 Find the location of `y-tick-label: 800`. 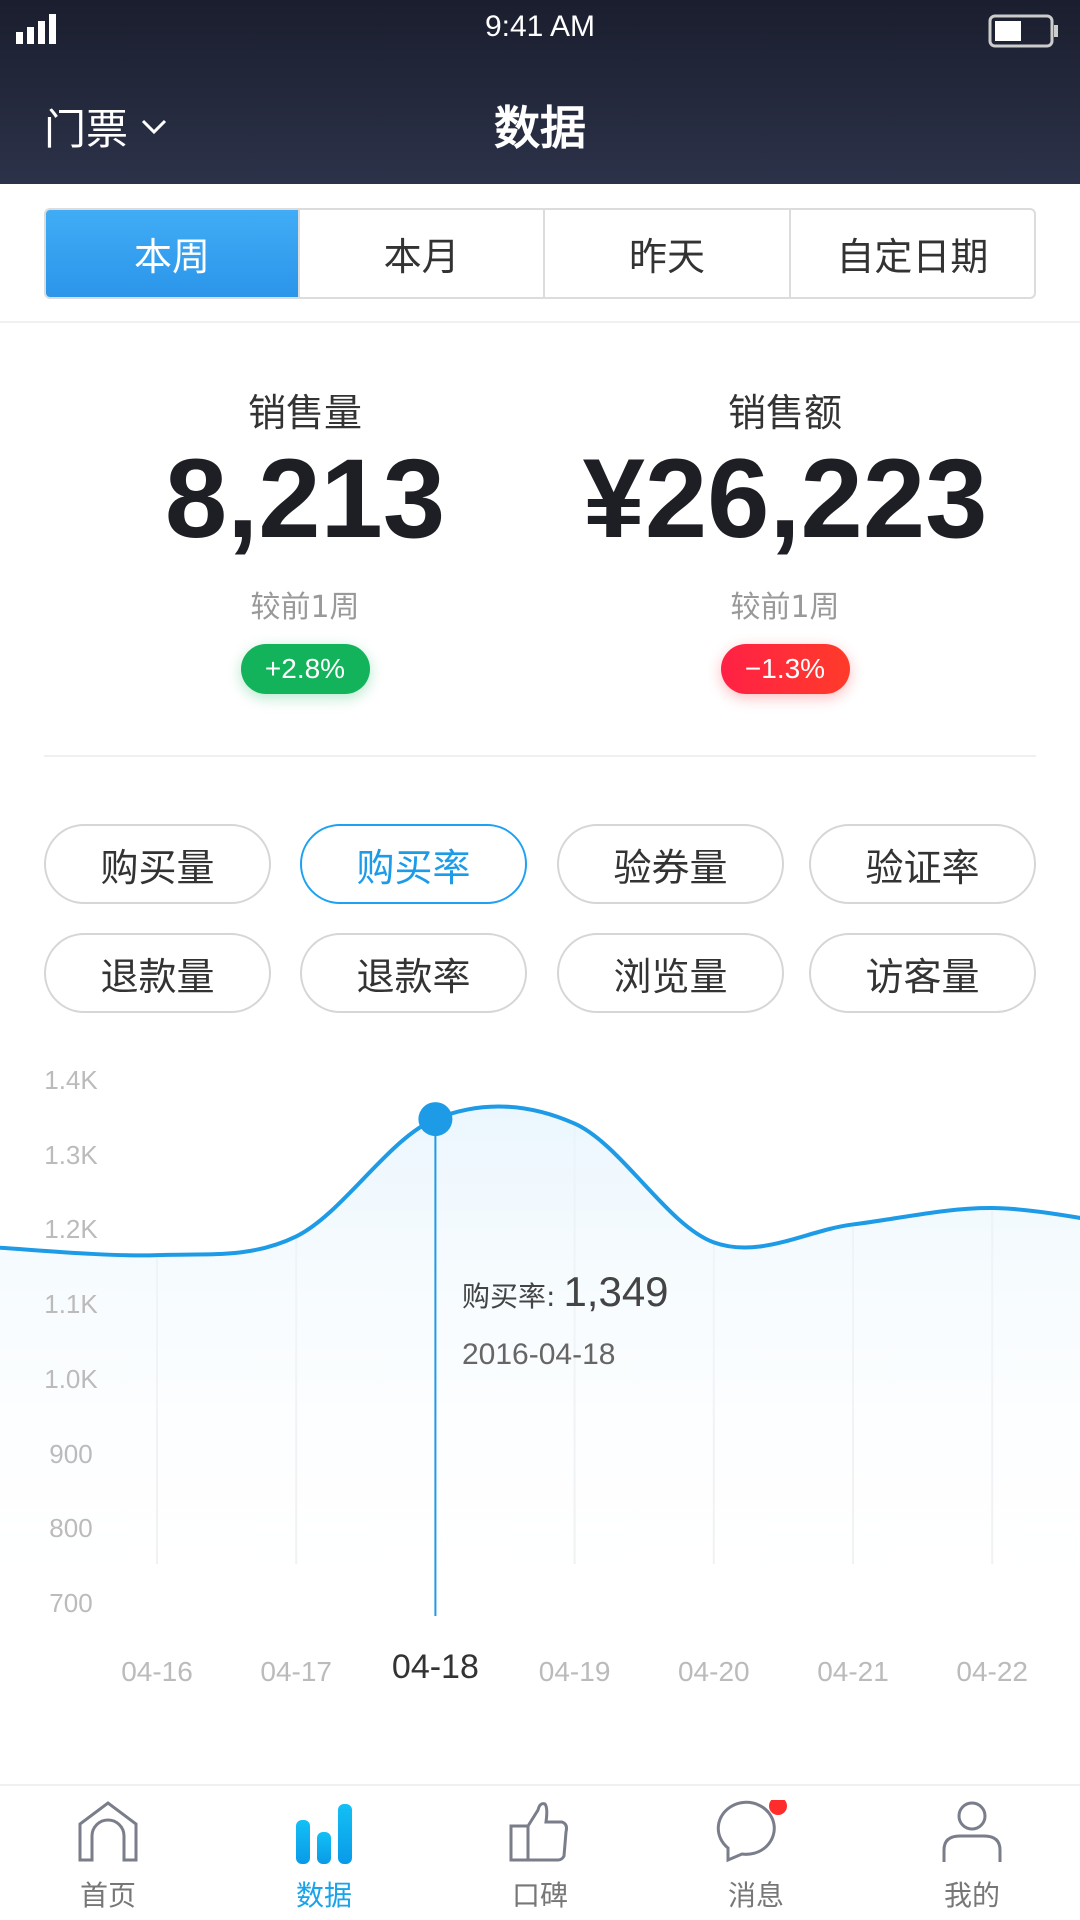

y-tick-label: 800 is located at coordinates (71, 1528).